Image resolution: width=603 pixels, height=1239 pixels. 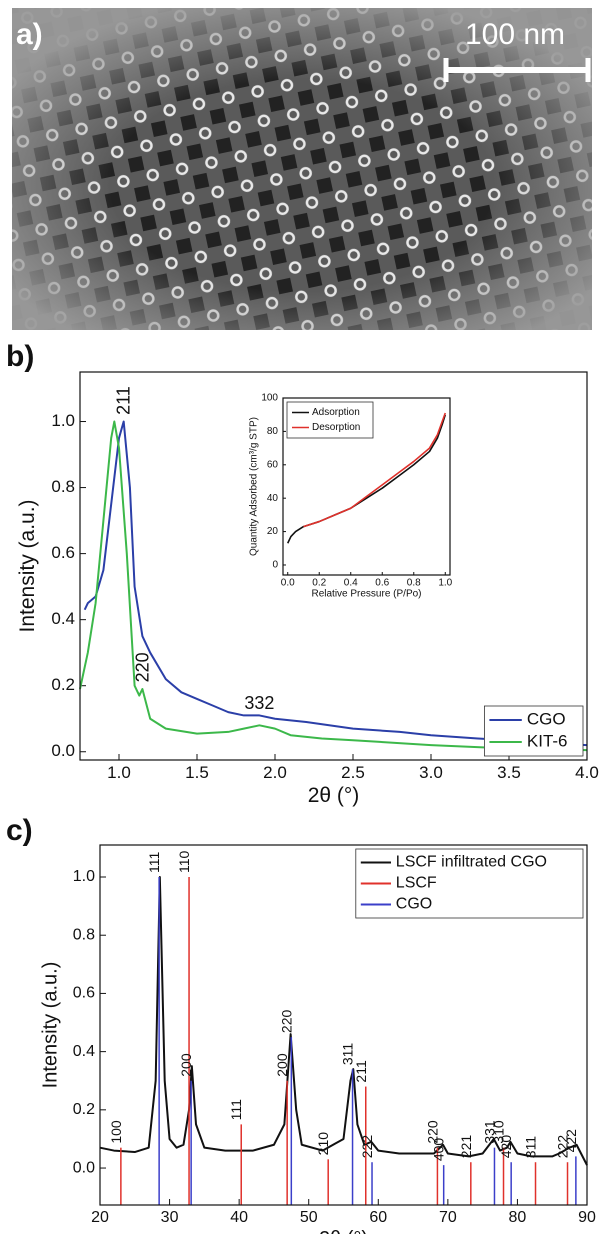 What do you see at coordinates (273, 498) in the screenshot?
I see `y-tick-label: 40` at bounding box center [273, 498].